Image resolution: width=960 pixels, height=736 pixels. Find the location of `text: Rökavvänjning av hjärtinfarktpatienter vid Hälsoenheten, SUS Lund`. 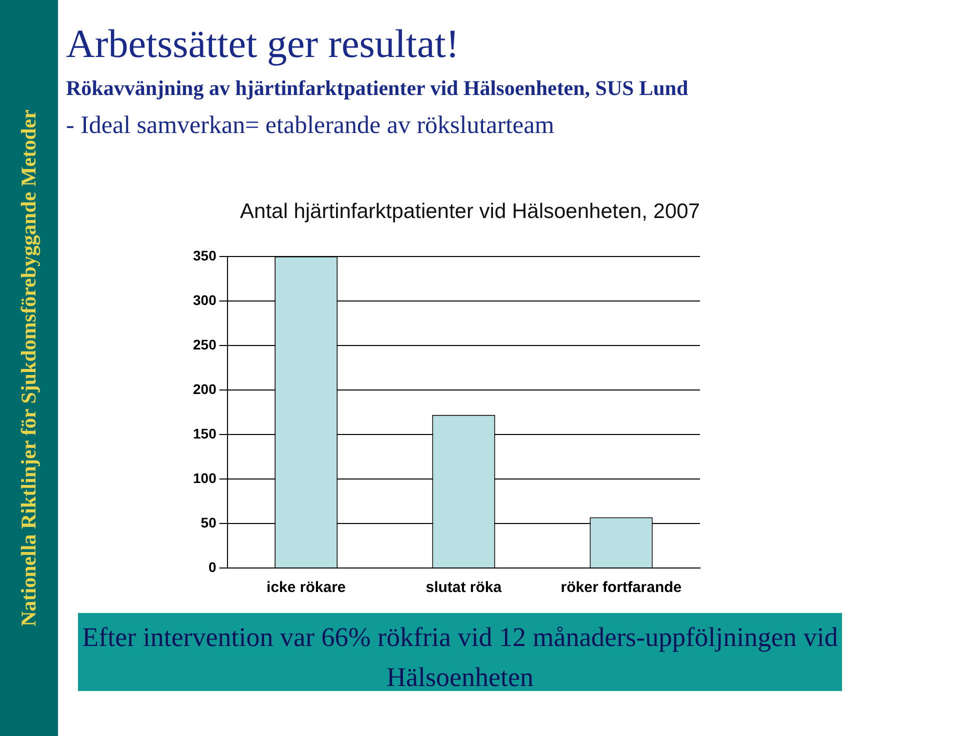

text: Rökavvänjning av hjärtinfarktpatienter vid Hälsoenheten, SUS Lund is located at coordinates (377, 88).